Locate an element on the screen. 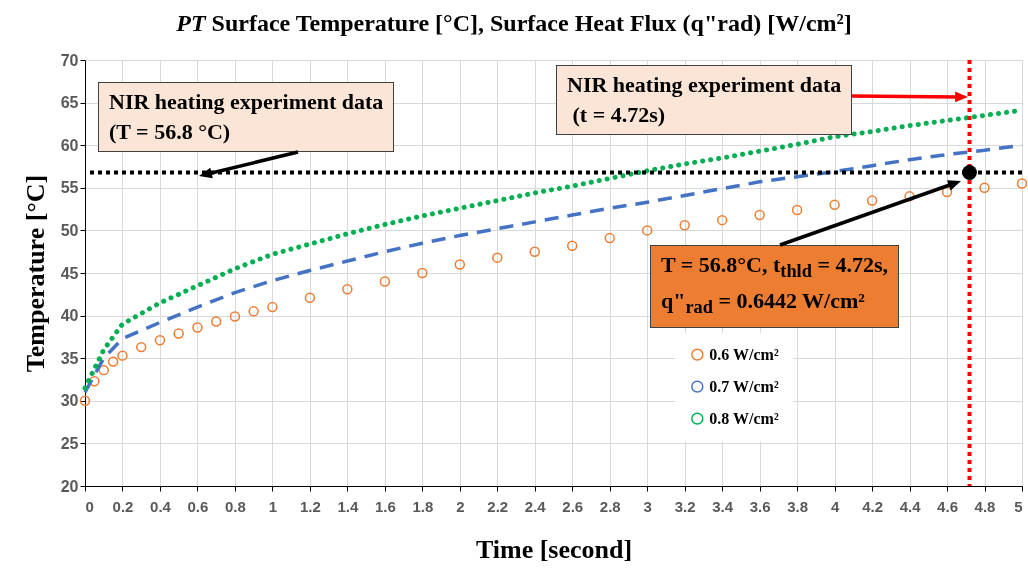  annotation: NIR heating experiment data (t = 4.72s) is located at coordinates (704, 100).